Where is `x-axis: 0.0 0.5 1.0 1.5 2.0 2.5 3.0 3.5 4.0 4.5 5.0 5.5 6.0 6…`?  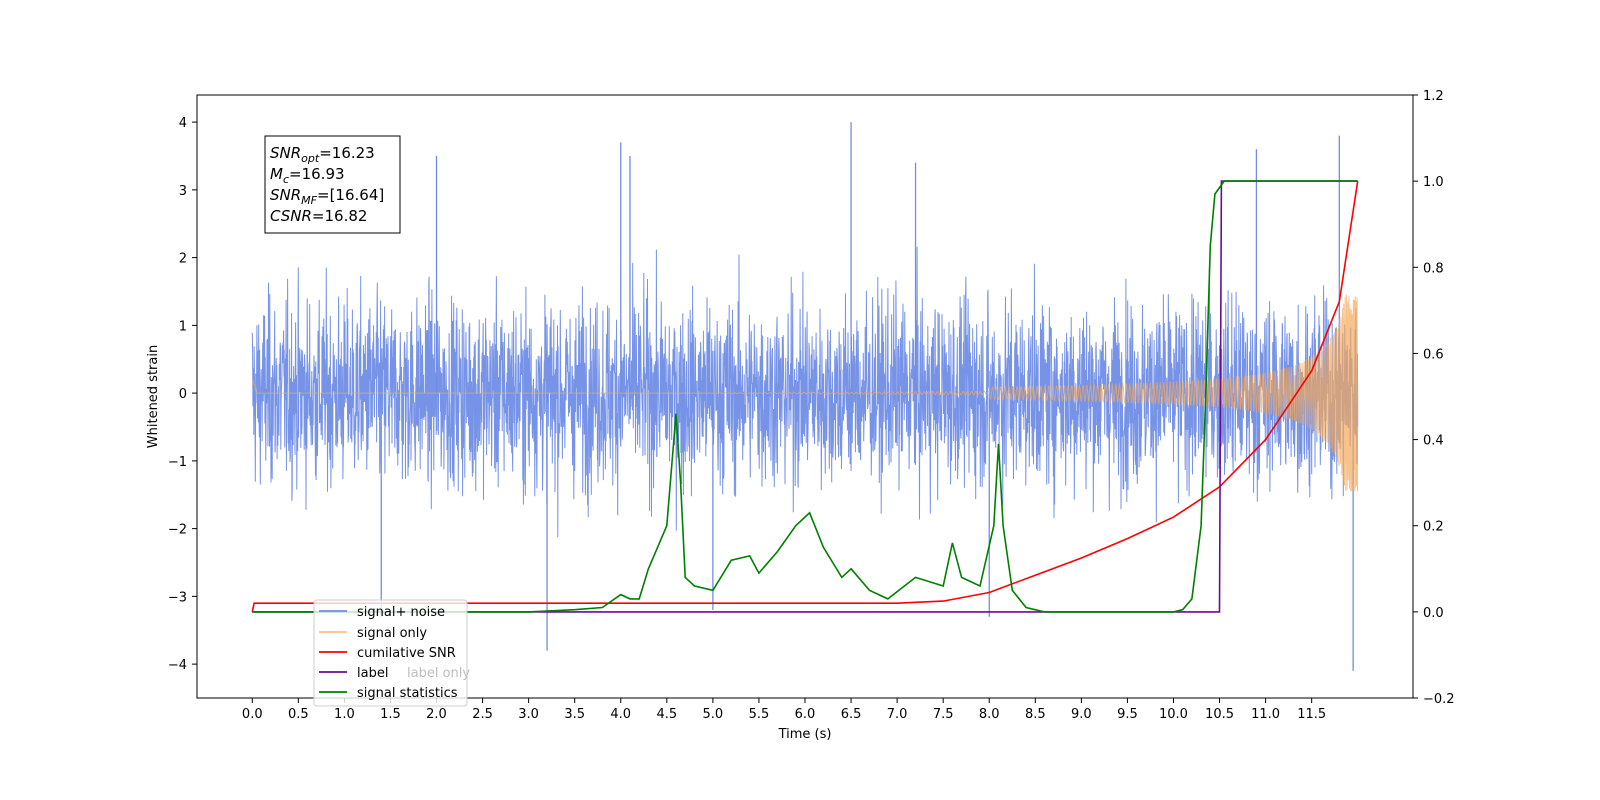
x-axis: 0.0 0.5 1.0 1.5 2.0 2.5 3.0 3.5 4.0 4.5 5.0 5.5 6.0 6… is located at coordinates (784, 710).